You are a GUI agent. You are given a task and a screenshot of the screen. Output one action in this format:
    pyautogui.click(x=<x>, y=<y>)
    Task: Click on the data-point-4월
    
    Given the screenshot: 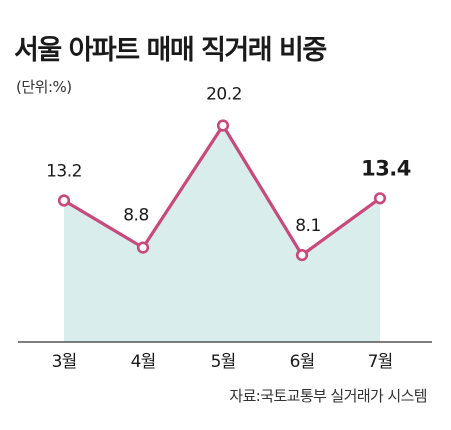 What is the action you would take?
    pyautogui.click(x=143, y=247)
    